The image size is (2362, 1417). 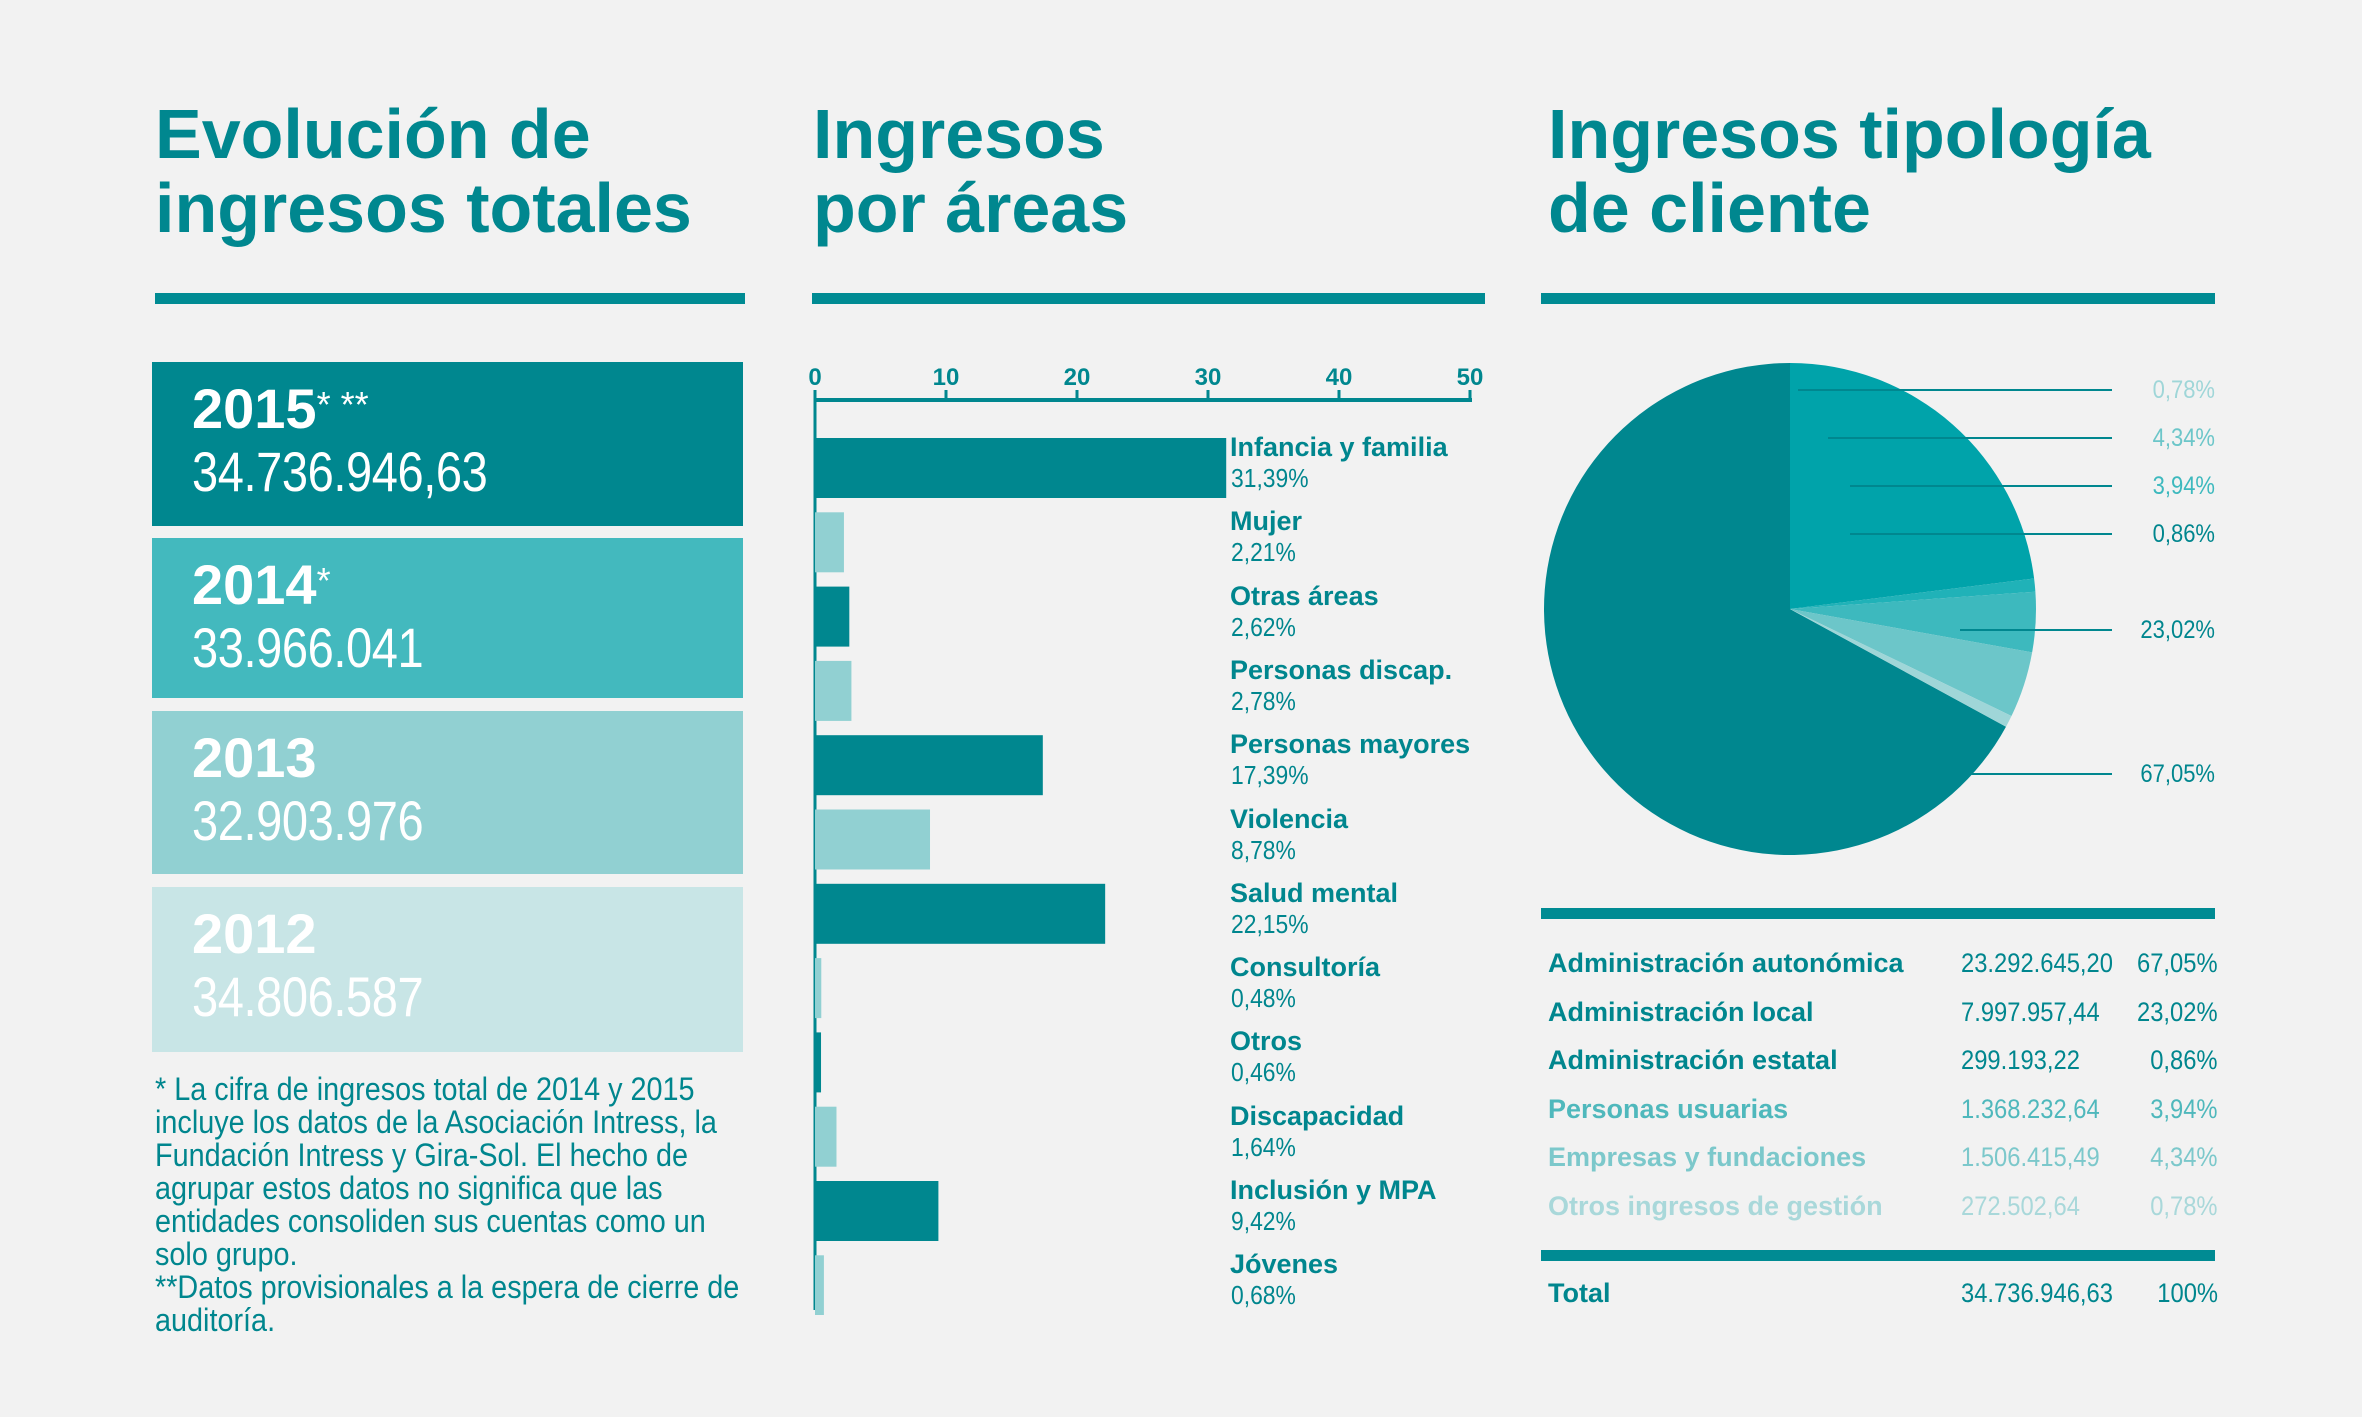 What do you see at coordinates (1883, 1160) in the screenshot?
I see `table-row: Empresas y fundaciones 1.506.415,49 4,34%` at bounding box center [1883, 1160].